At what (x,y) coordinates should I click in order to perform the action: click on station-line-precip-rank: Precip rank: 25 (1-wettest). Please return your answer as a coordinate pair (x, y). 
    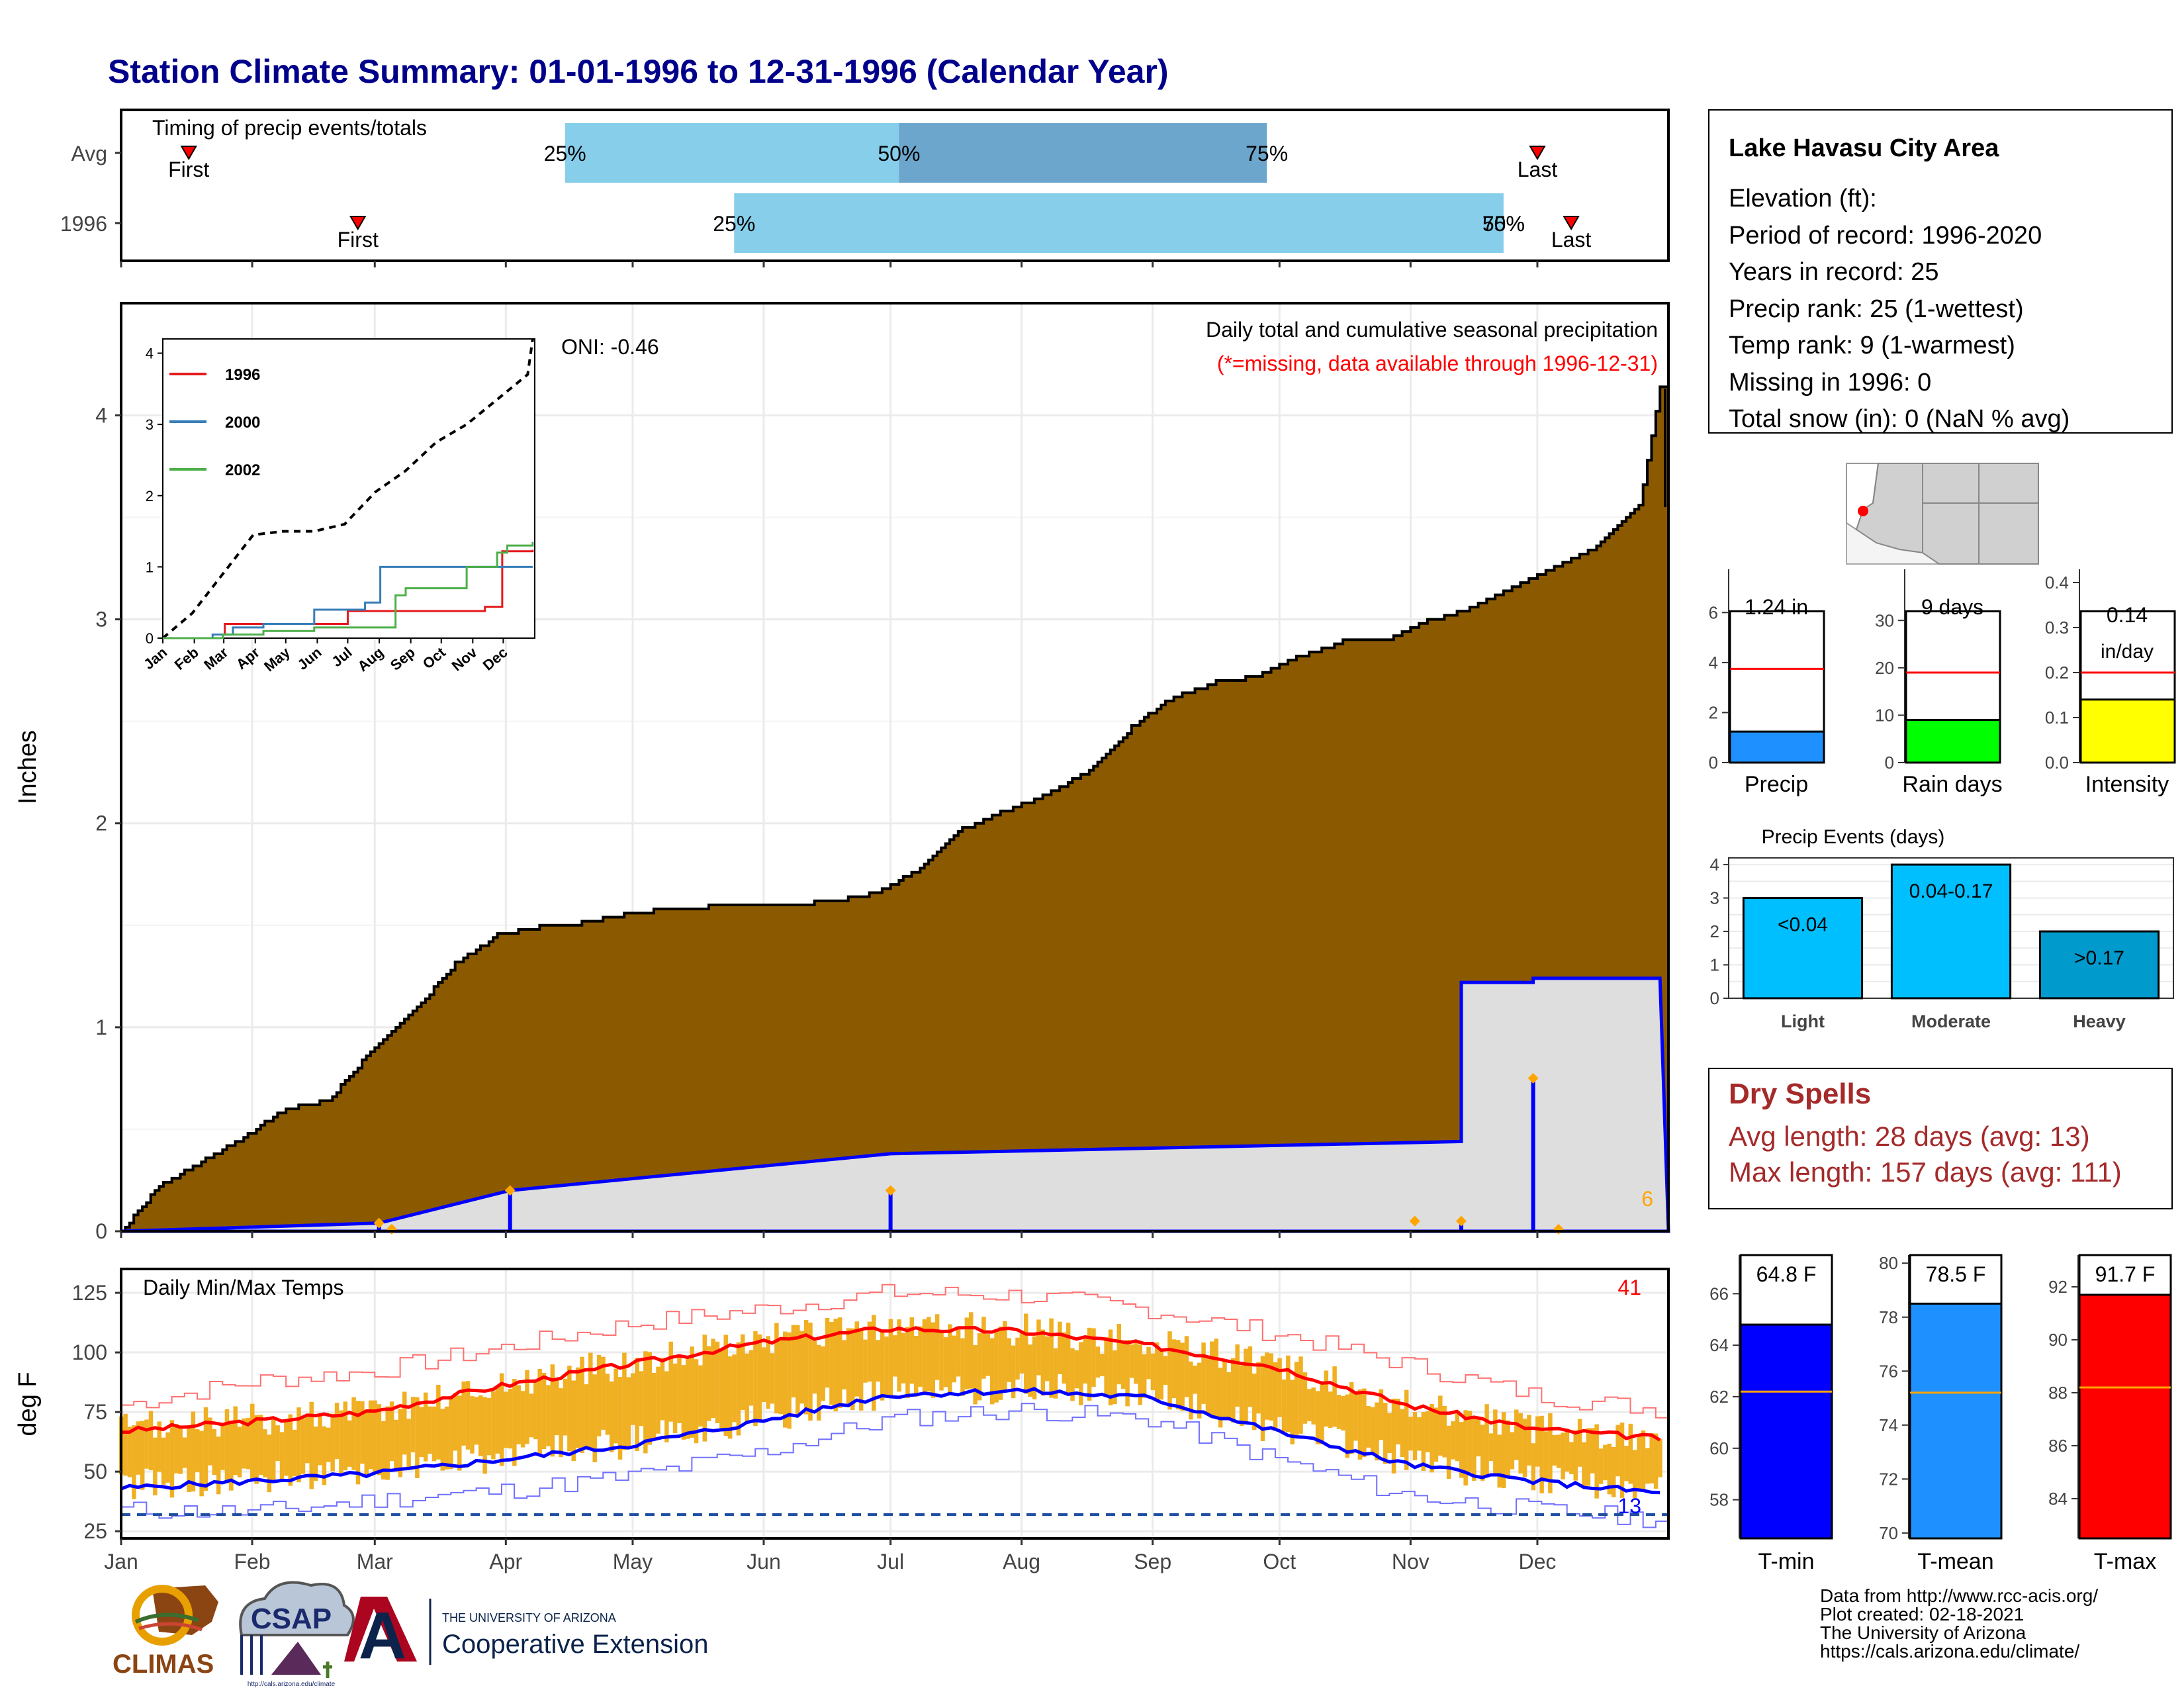
    Looking at the image, I should click on (1877, 309).